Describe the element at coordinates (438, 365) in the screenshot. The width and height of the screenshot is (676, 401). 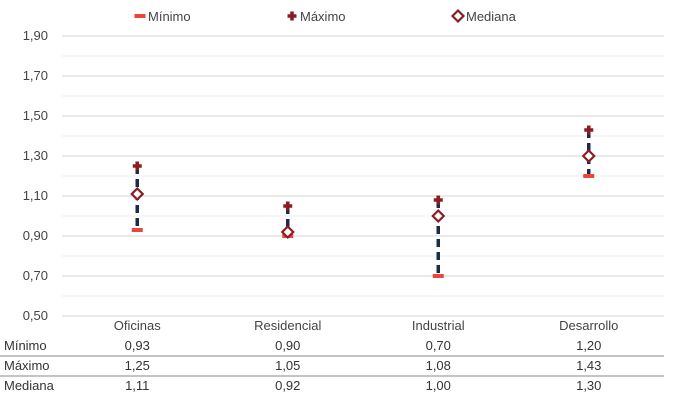
I see `table-cell: 1,08` at that location.